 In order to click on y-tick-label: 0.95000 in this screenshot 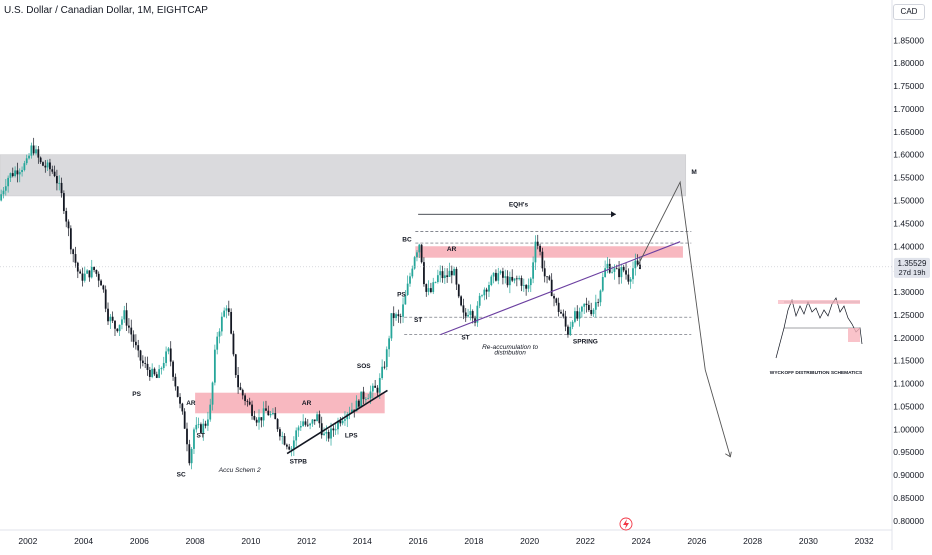, I will do `click(908, 452)`.